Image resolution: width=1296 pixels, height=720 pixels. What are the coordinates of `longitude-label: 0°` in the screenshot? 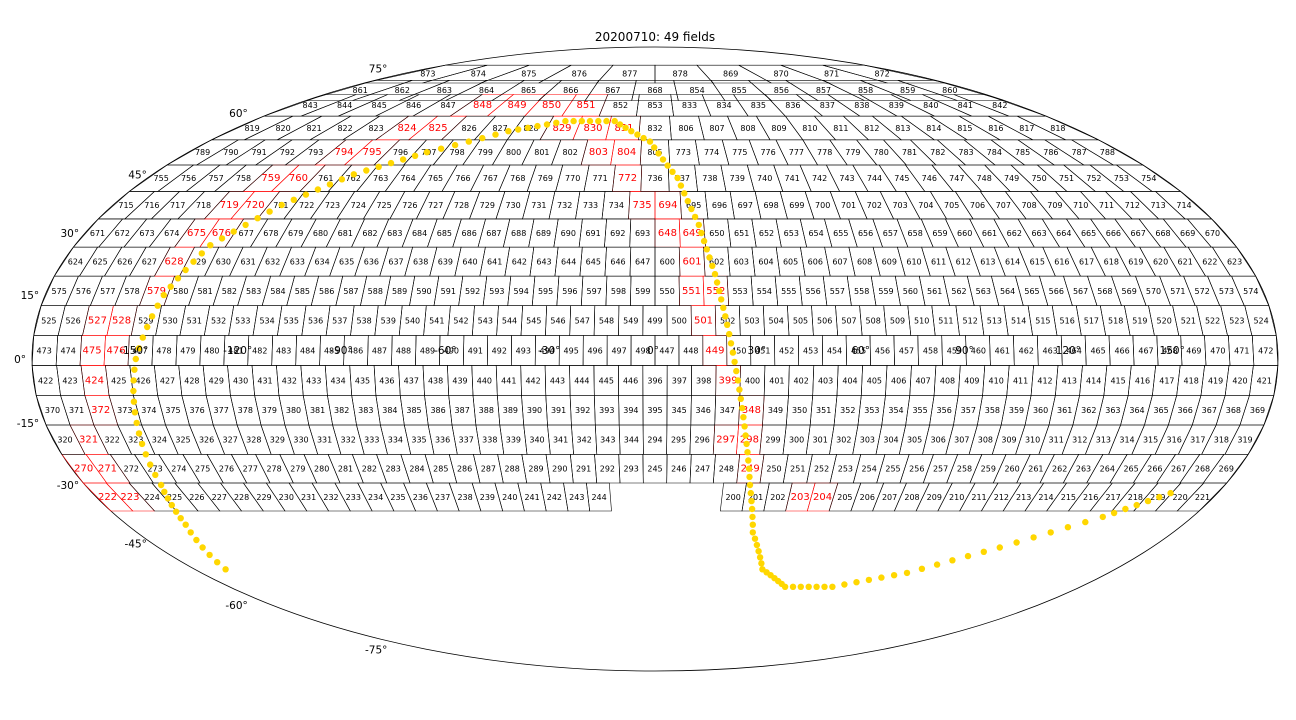 It's located at (653, 351).